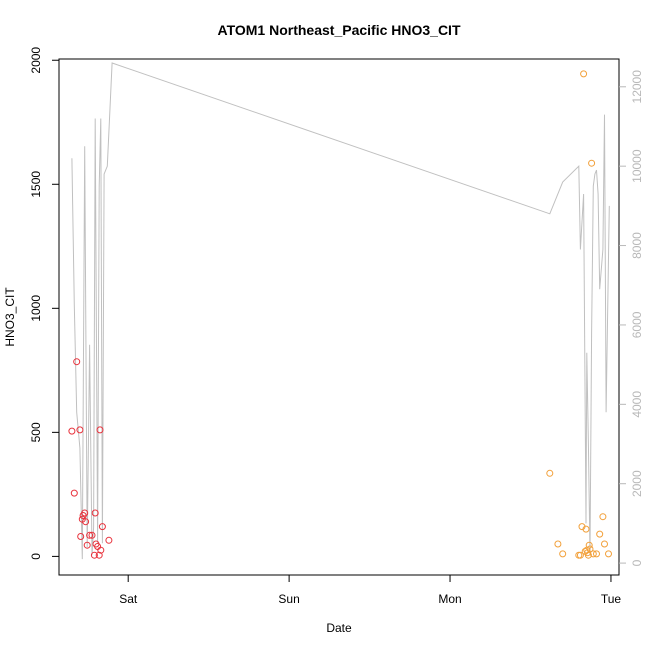 This screenshot has width=650, height=650. Describe the element at coordinates (637, 245) in the screenshot. I see `y2-tick-label-8000: 8000` at that location.